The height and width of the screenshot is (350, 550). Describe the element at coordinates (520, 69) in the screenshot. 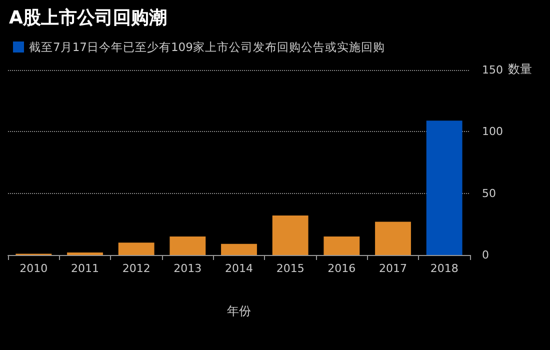

I see `y-axis-title: 数量` at that location.